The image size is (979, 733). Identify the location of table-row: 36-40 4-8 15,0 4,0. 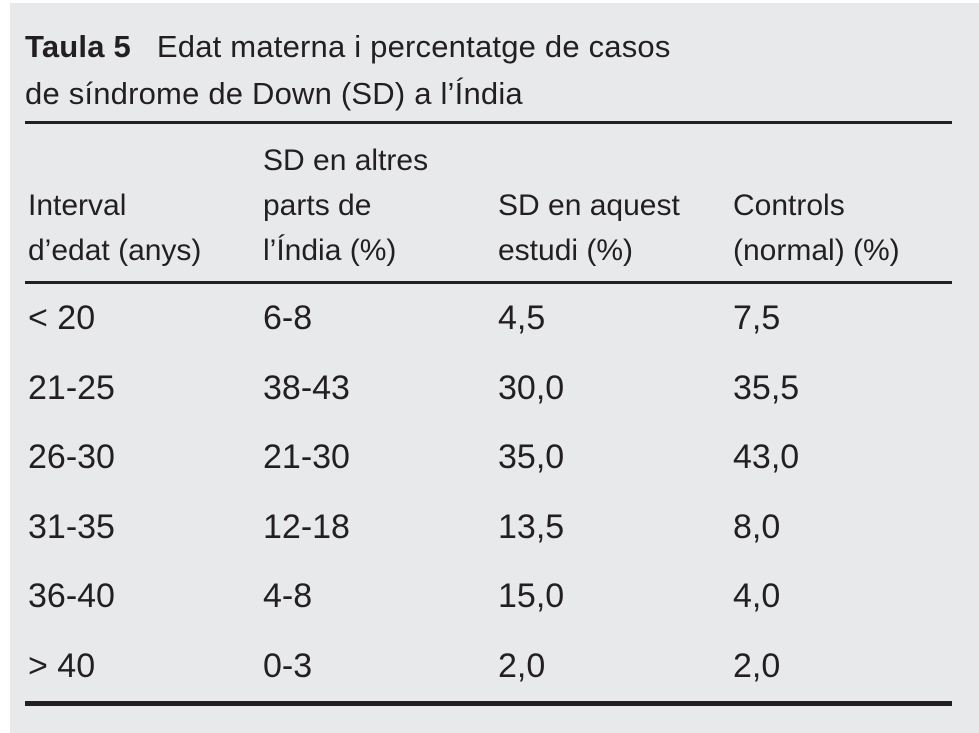
(488, 597).